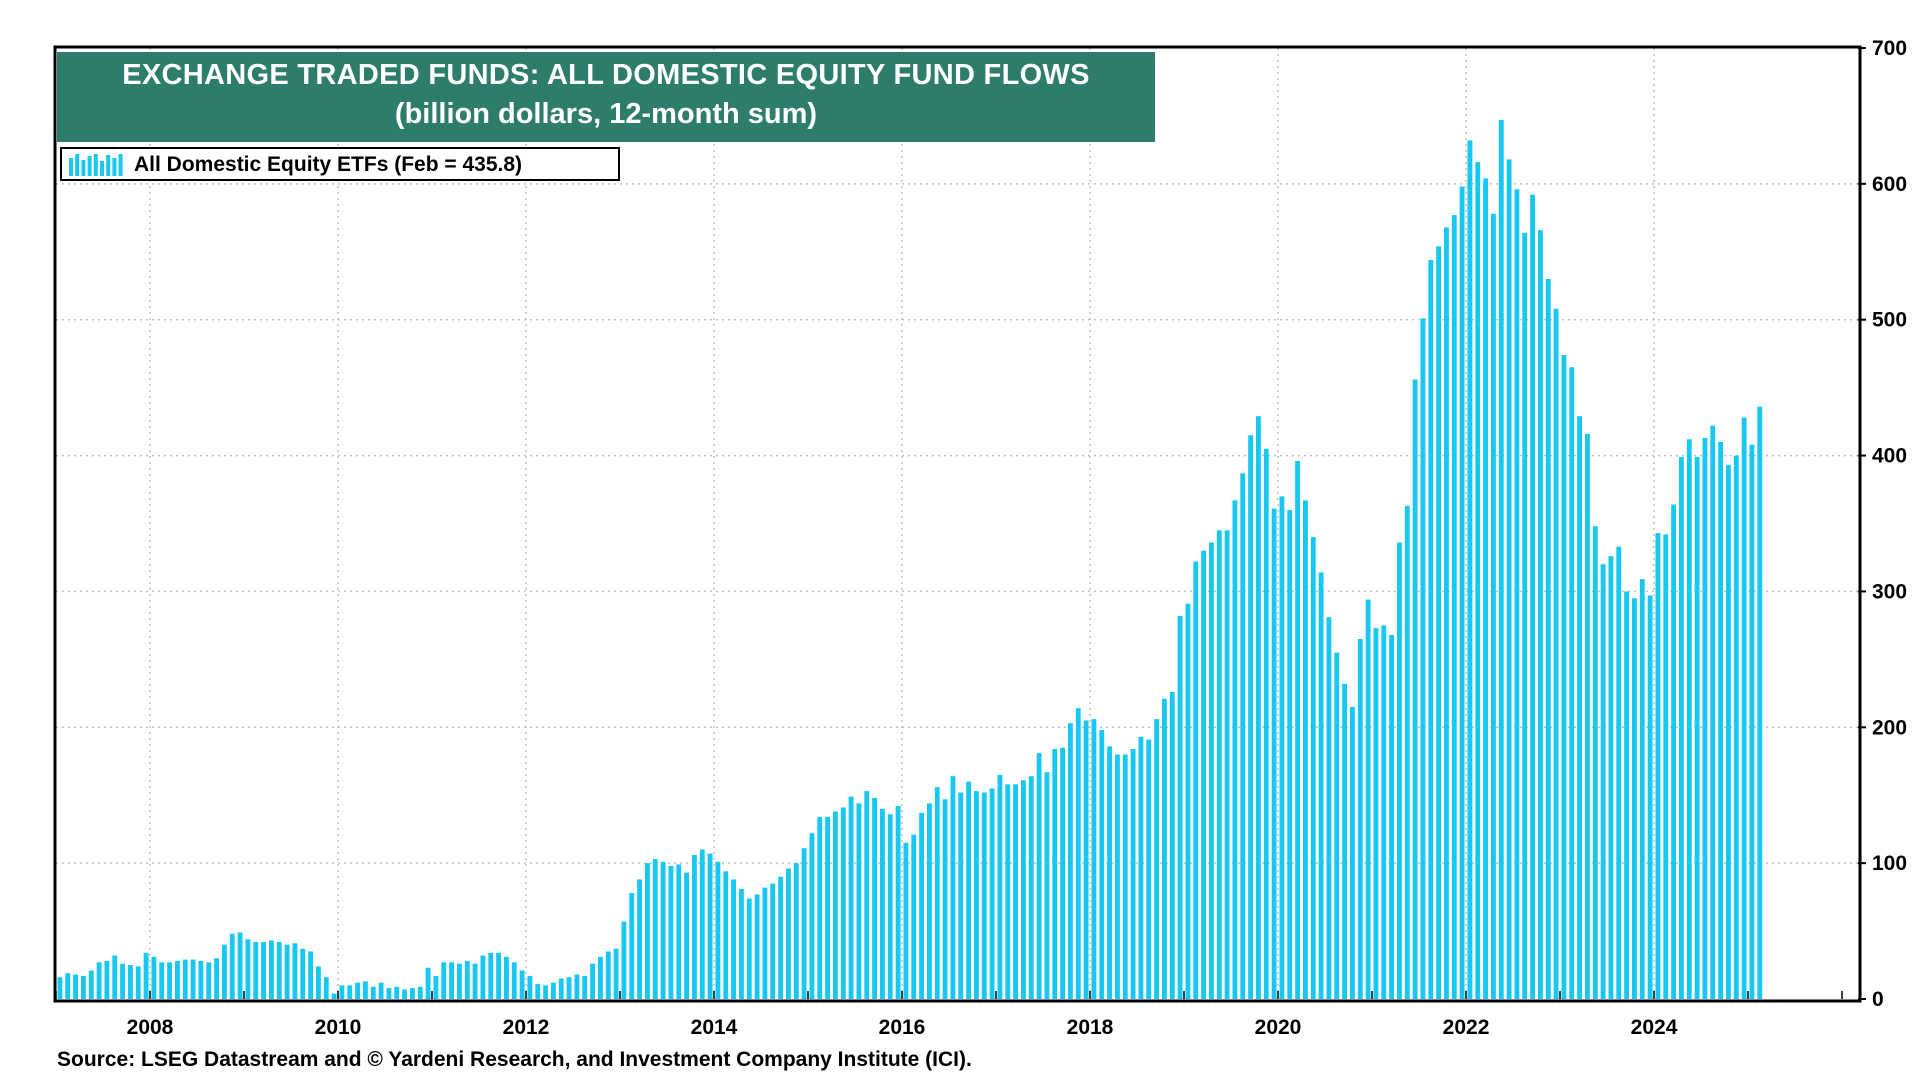  I want to click on x-tick-label: 2016, so click(902, 1027).